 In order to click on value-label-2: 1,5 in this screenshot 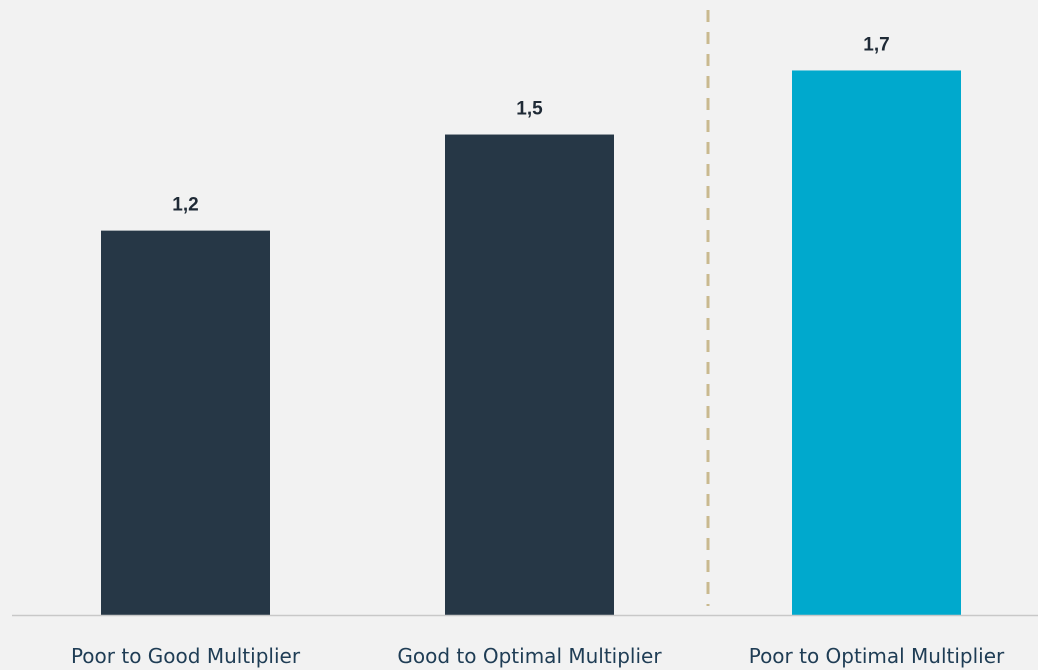, I will do `click(529, 109)`.